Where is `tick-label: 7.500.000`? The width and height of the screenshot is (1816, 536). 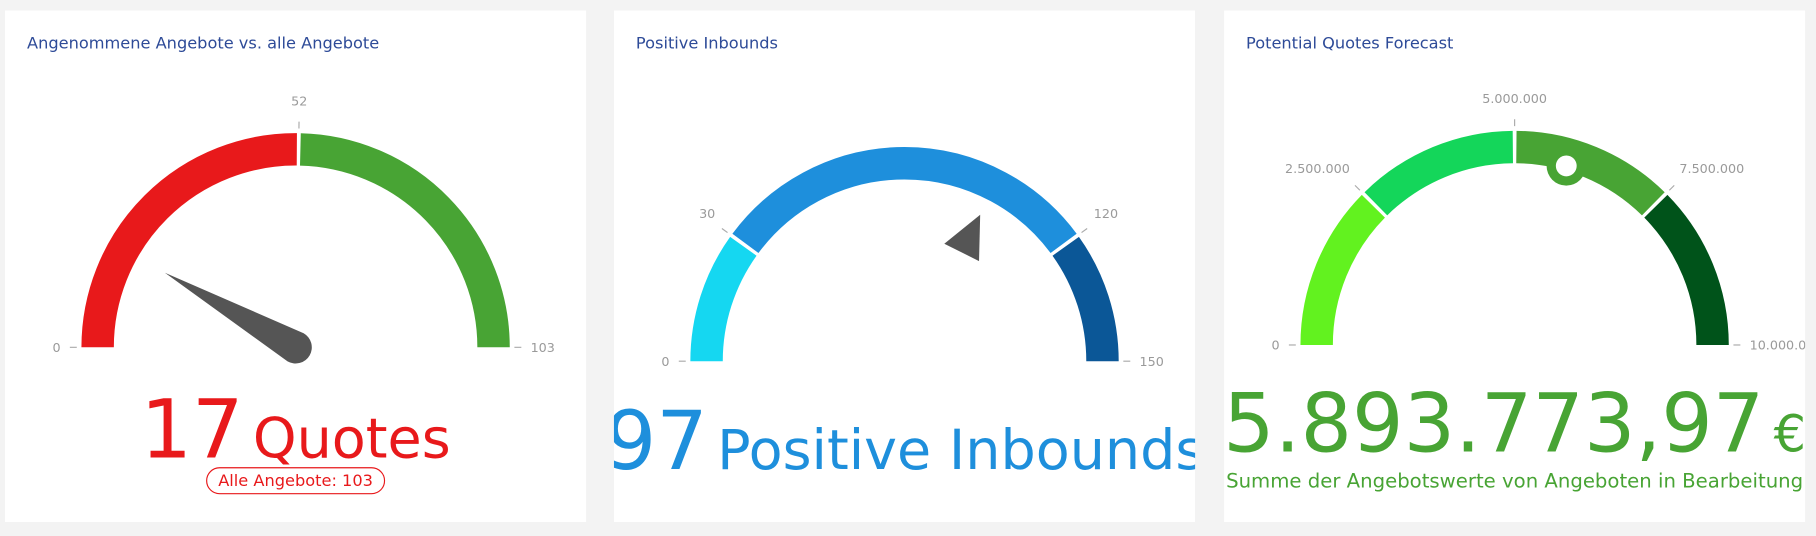
tick-label: 7.500.000 is located at coordinates (1711, 169).